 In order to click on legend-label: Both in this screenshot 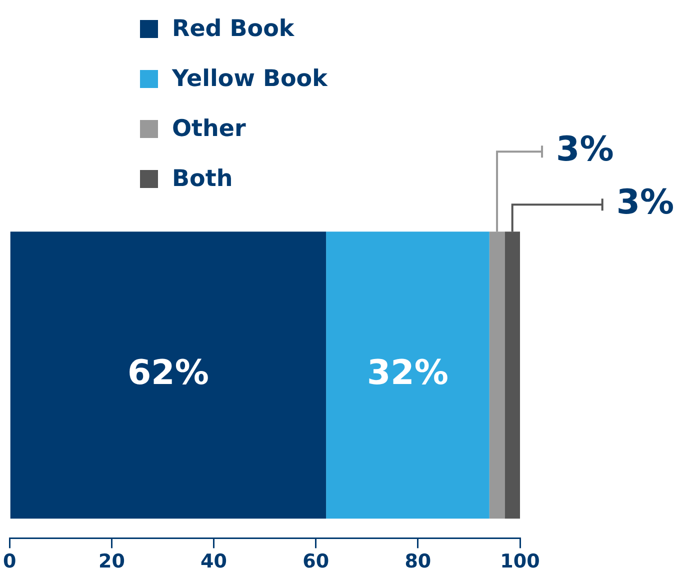, I will do `click(202, 179)`.